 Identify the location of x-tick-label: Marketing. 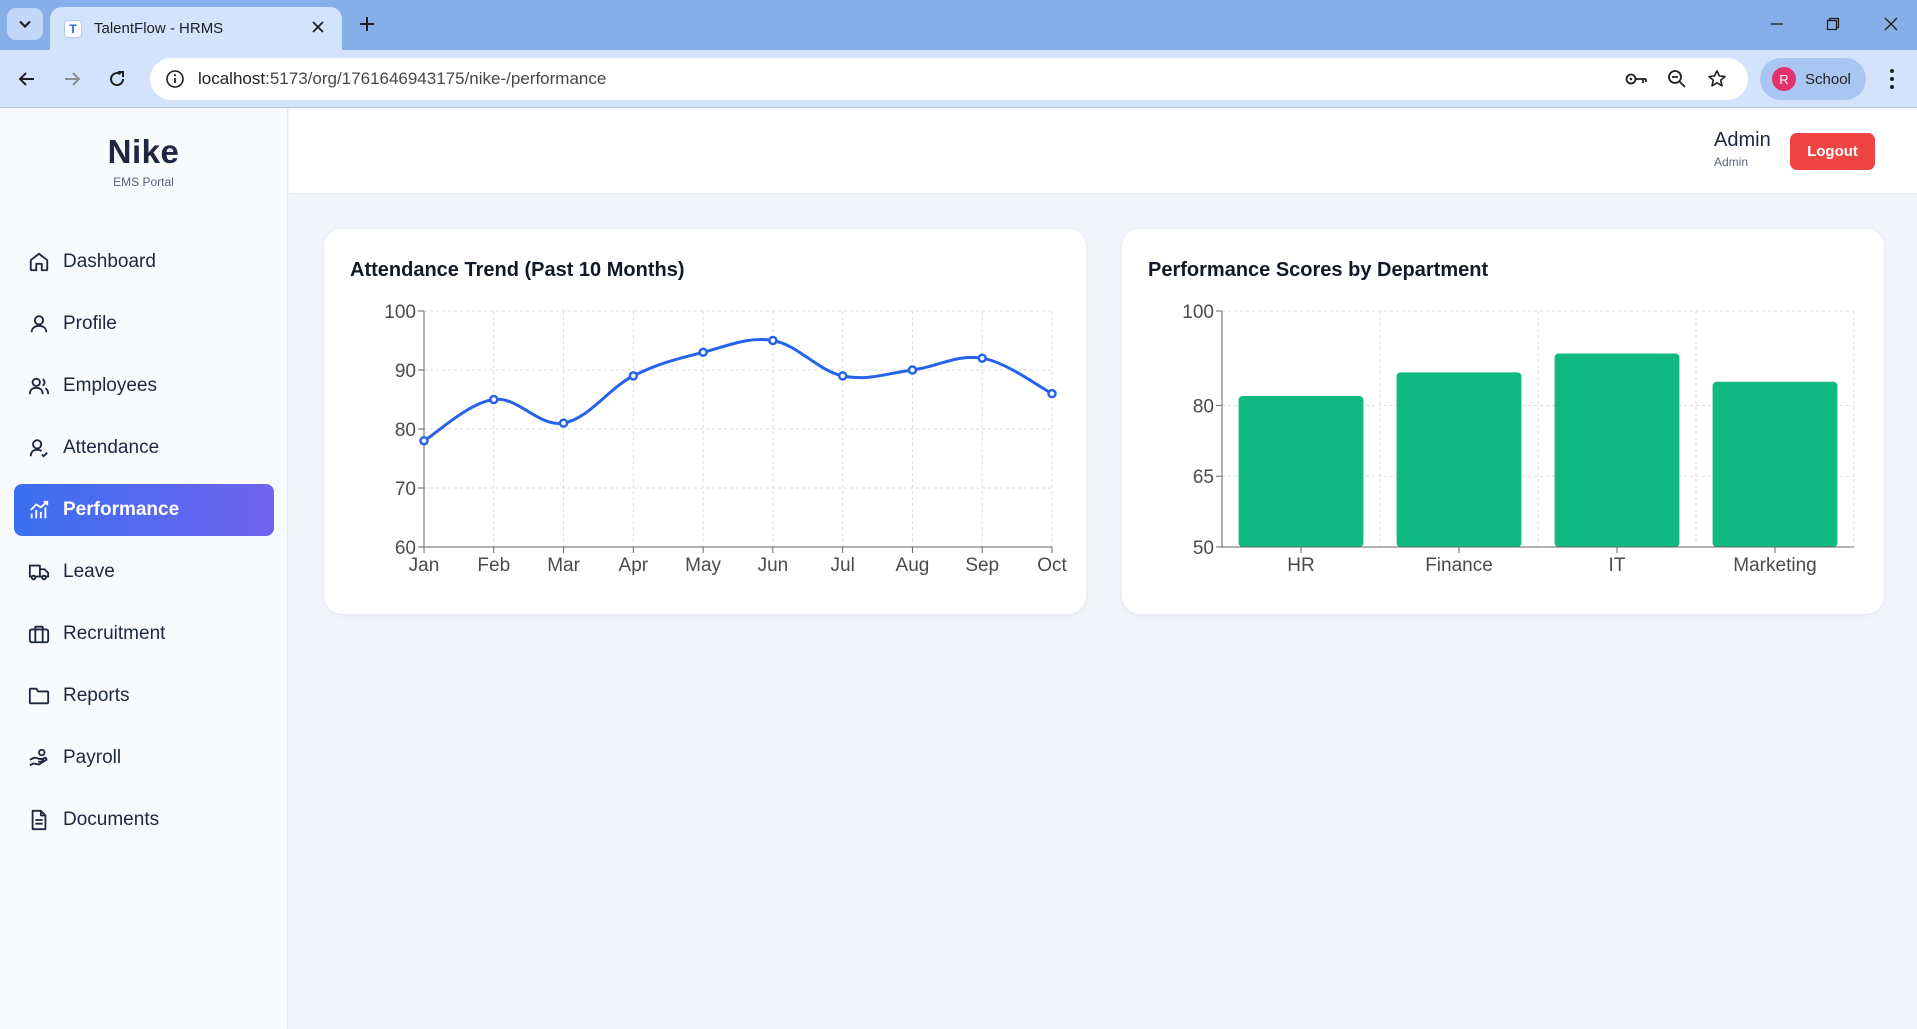
(1774, 565).